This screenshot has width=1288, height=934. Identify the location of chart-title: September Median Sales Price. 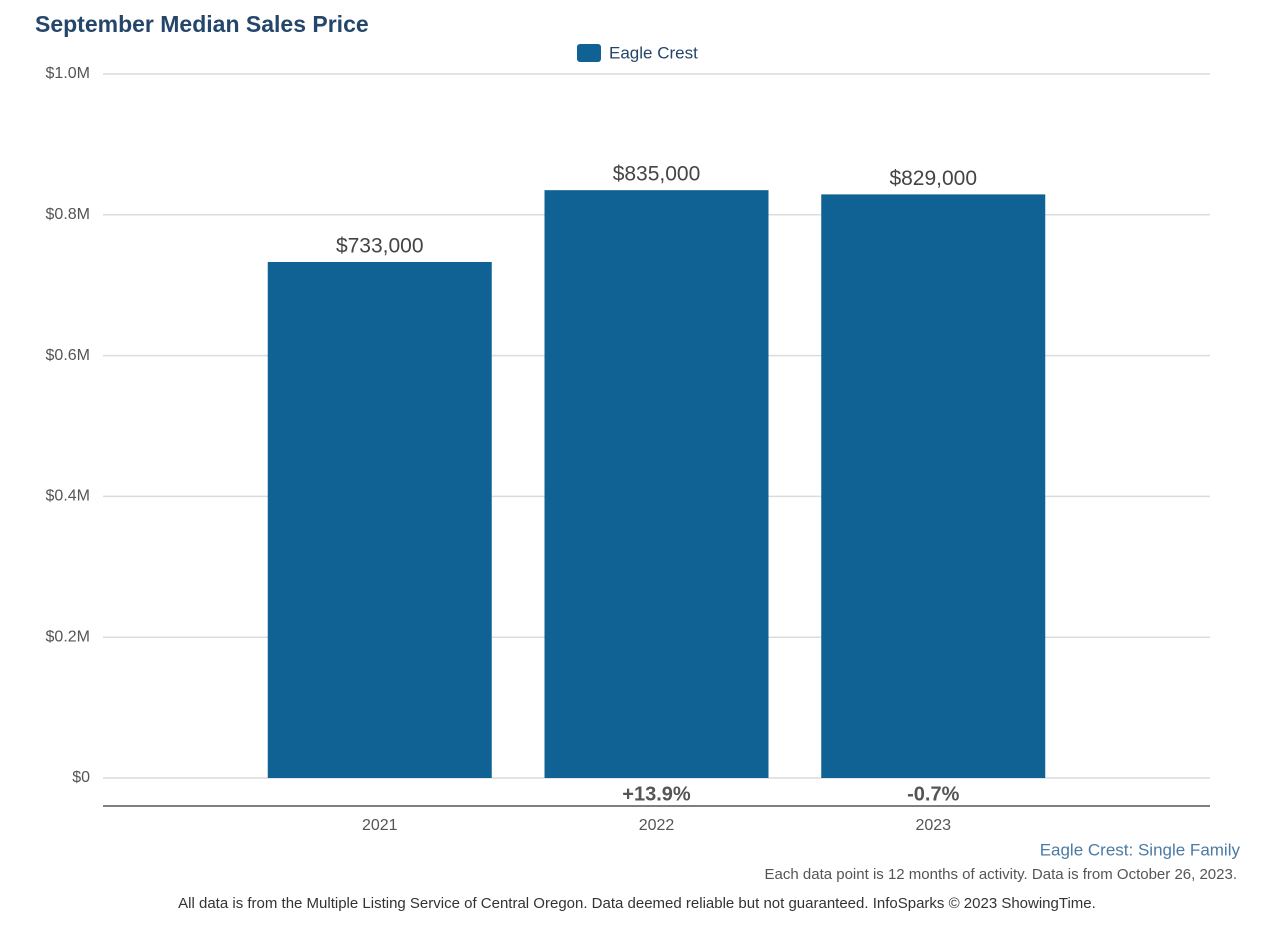
(202, 24).